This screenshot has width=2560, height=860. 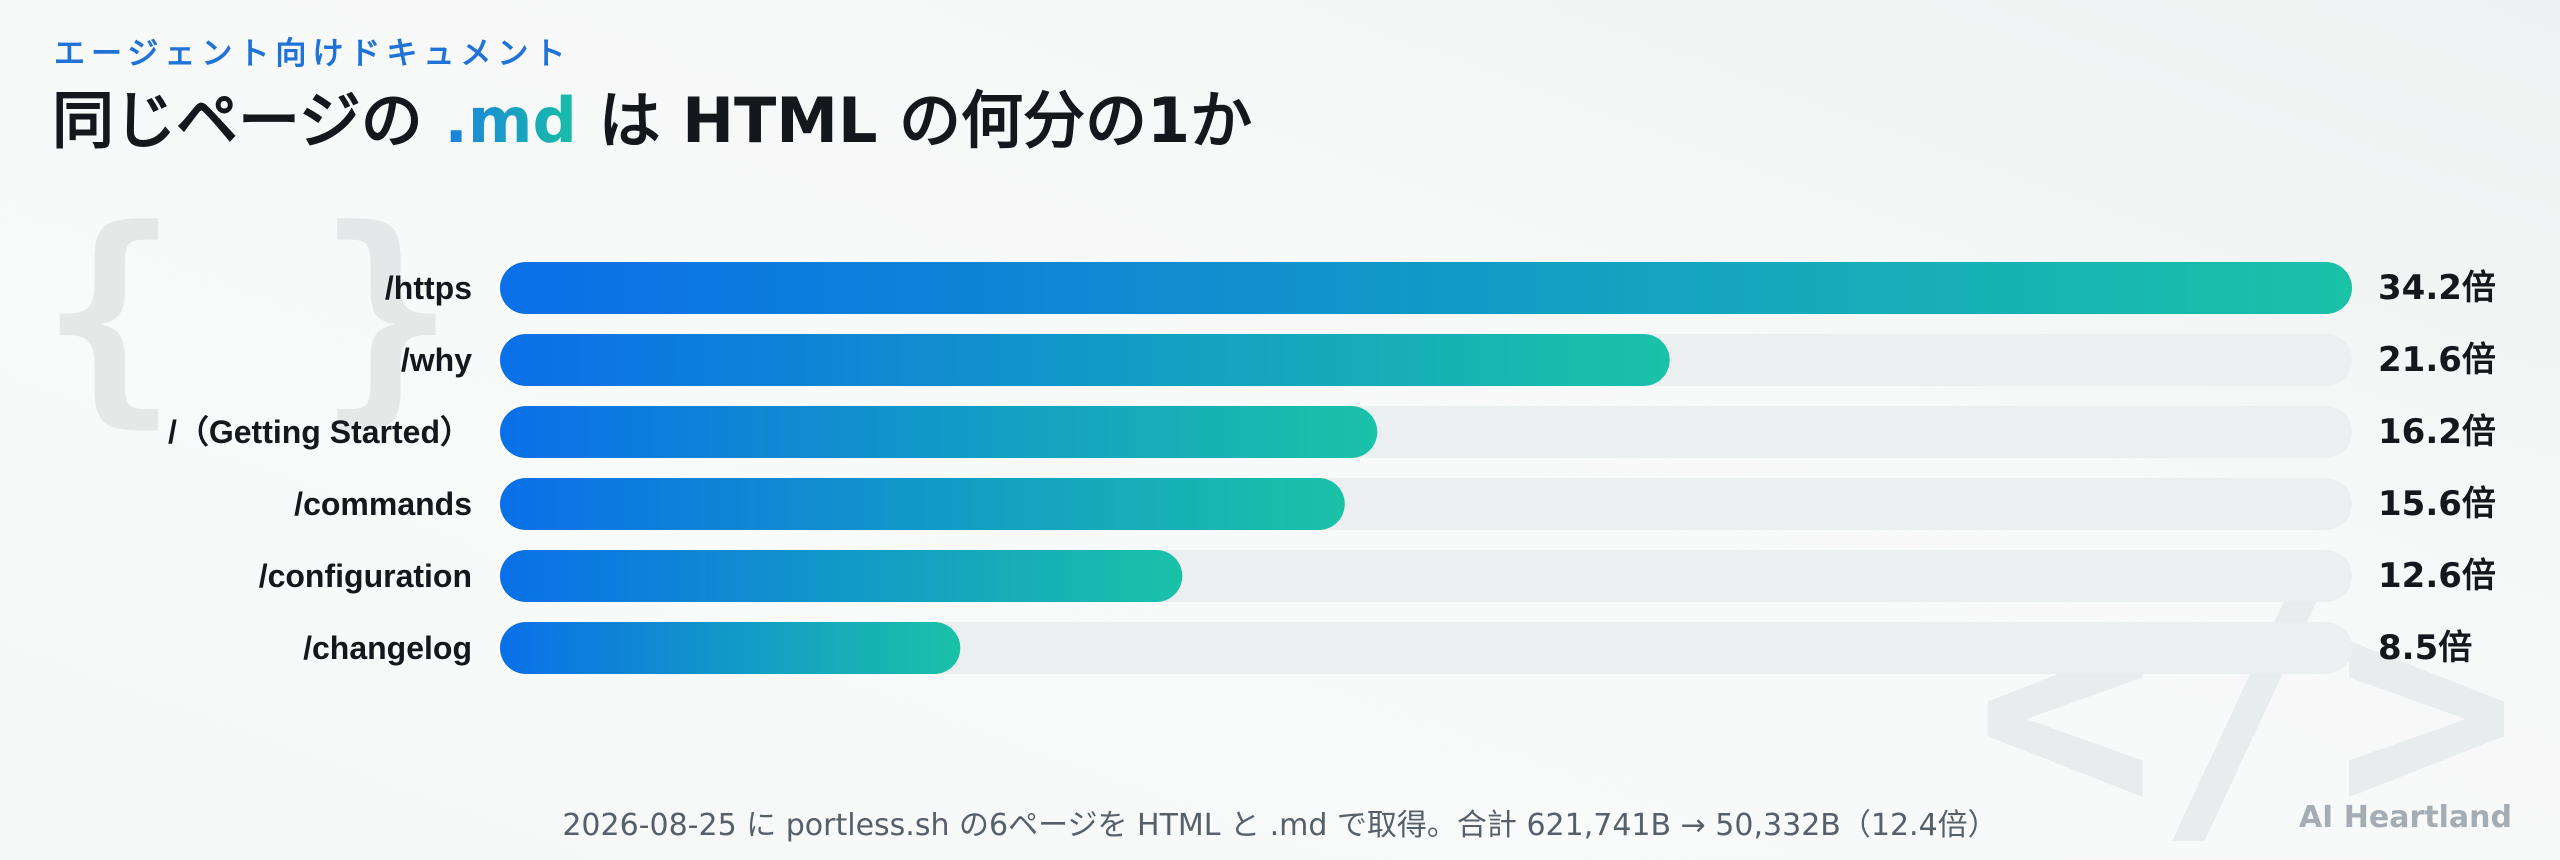 I want to click on title-prefix: 同じページの, so click(x=248, y=120).